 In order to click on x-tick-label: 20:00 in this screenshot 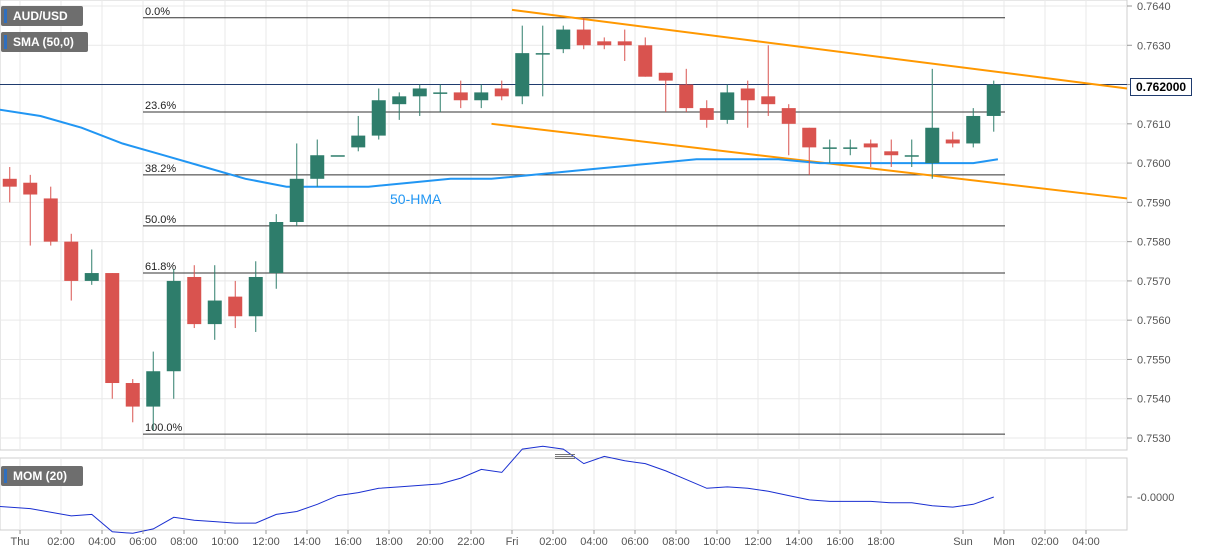, I will do `click(430, 542)`.